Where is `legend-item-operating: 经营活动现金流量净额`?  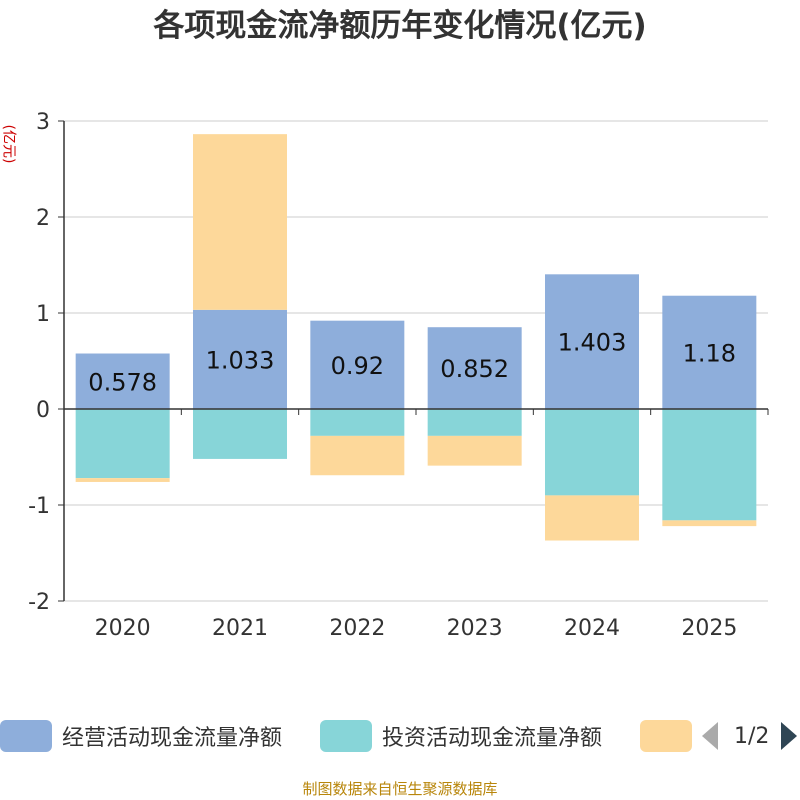
legend-item-operating: 经营活动现金流量净额 is located at coordinates (141, 736).